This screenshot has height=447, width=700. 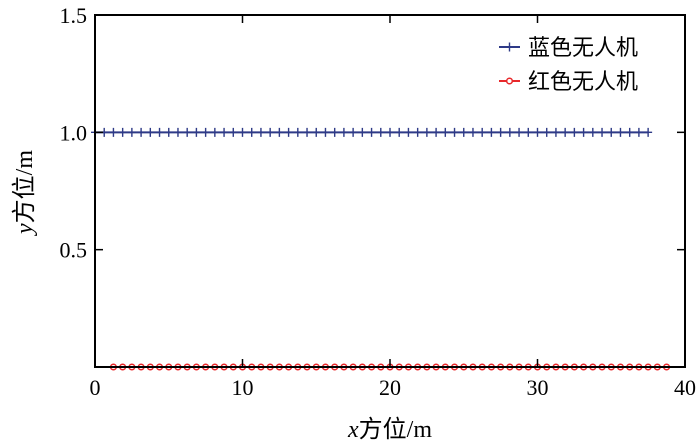 I want to click on y-tick-label: 1.0, so click(x=74, y=132).